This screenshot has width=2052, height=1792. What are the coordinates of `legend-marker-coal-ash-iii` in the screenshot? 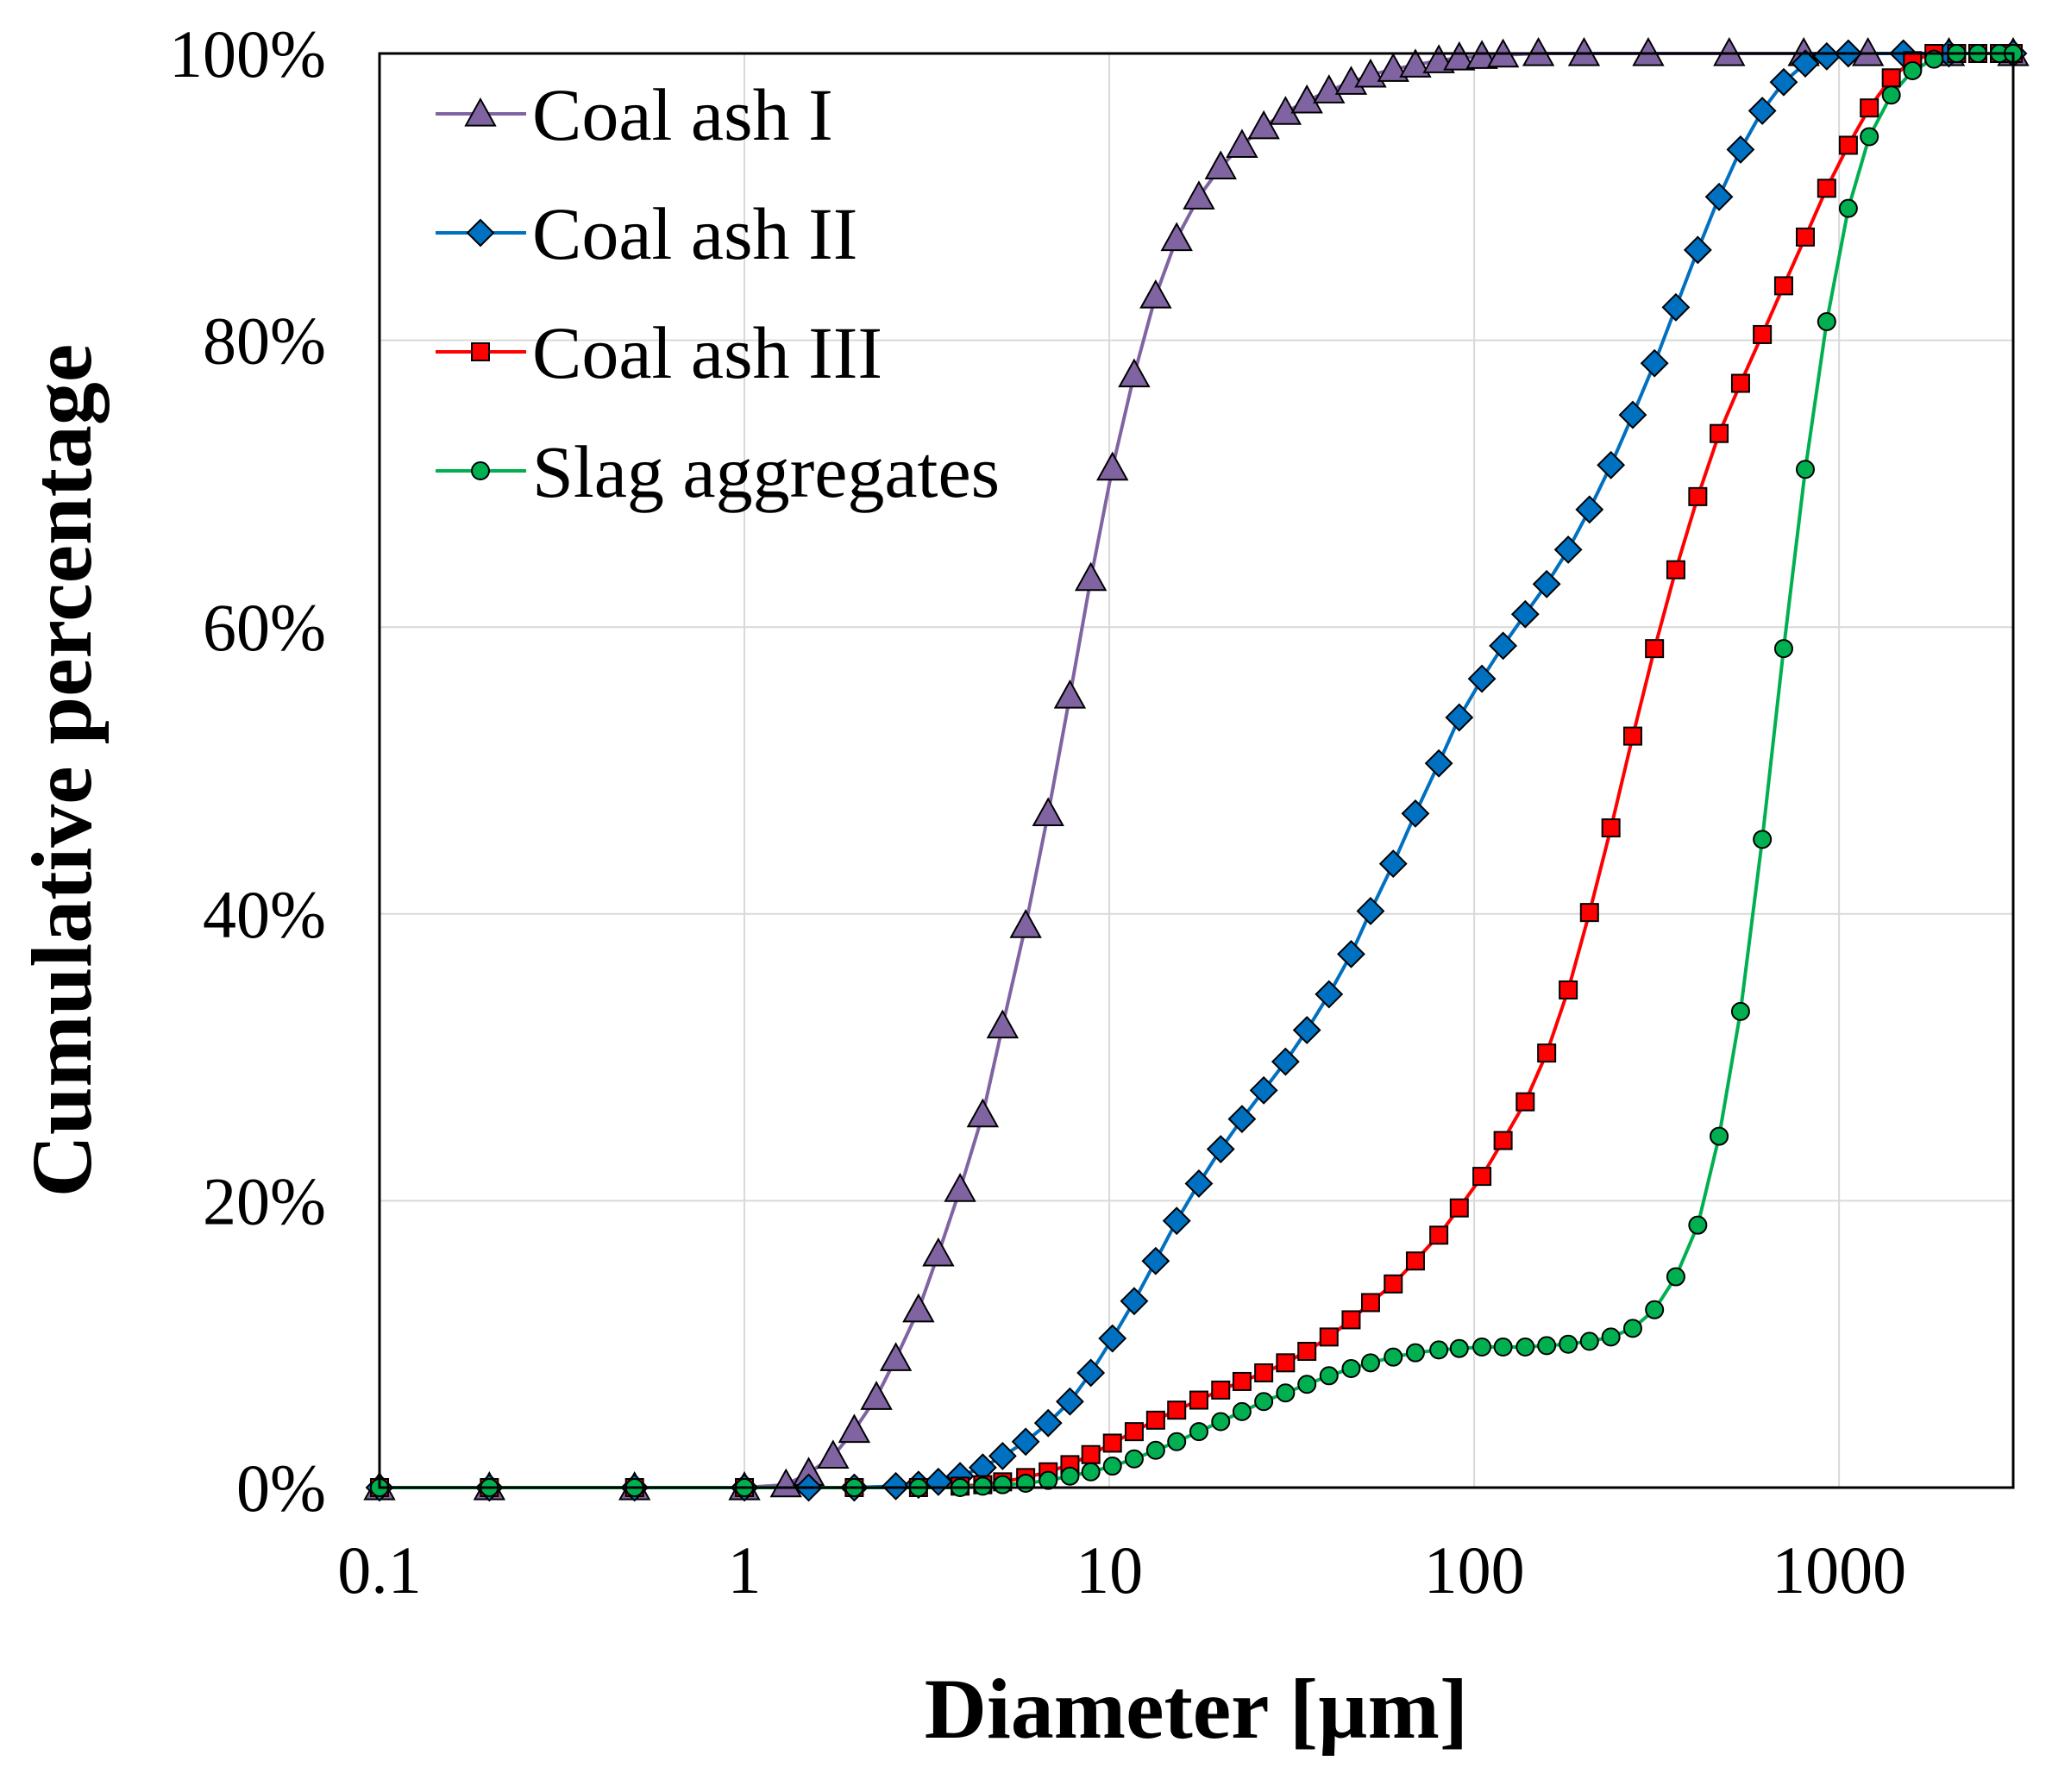 It's located at (480, 351).